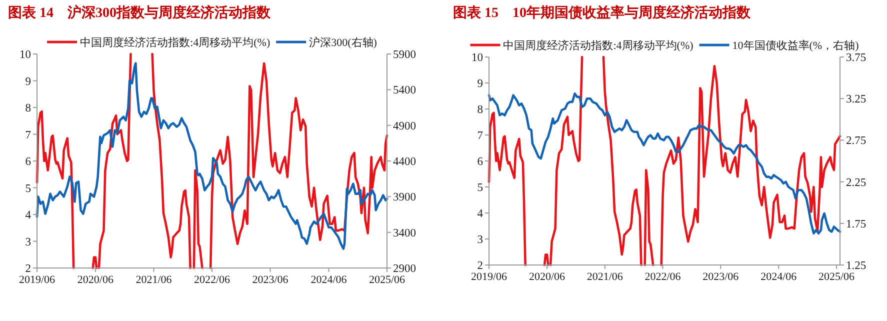  Describe the element at coordinates (856, 182) in the screenshot. I see `y2-tick-label: 2.25` at that location.